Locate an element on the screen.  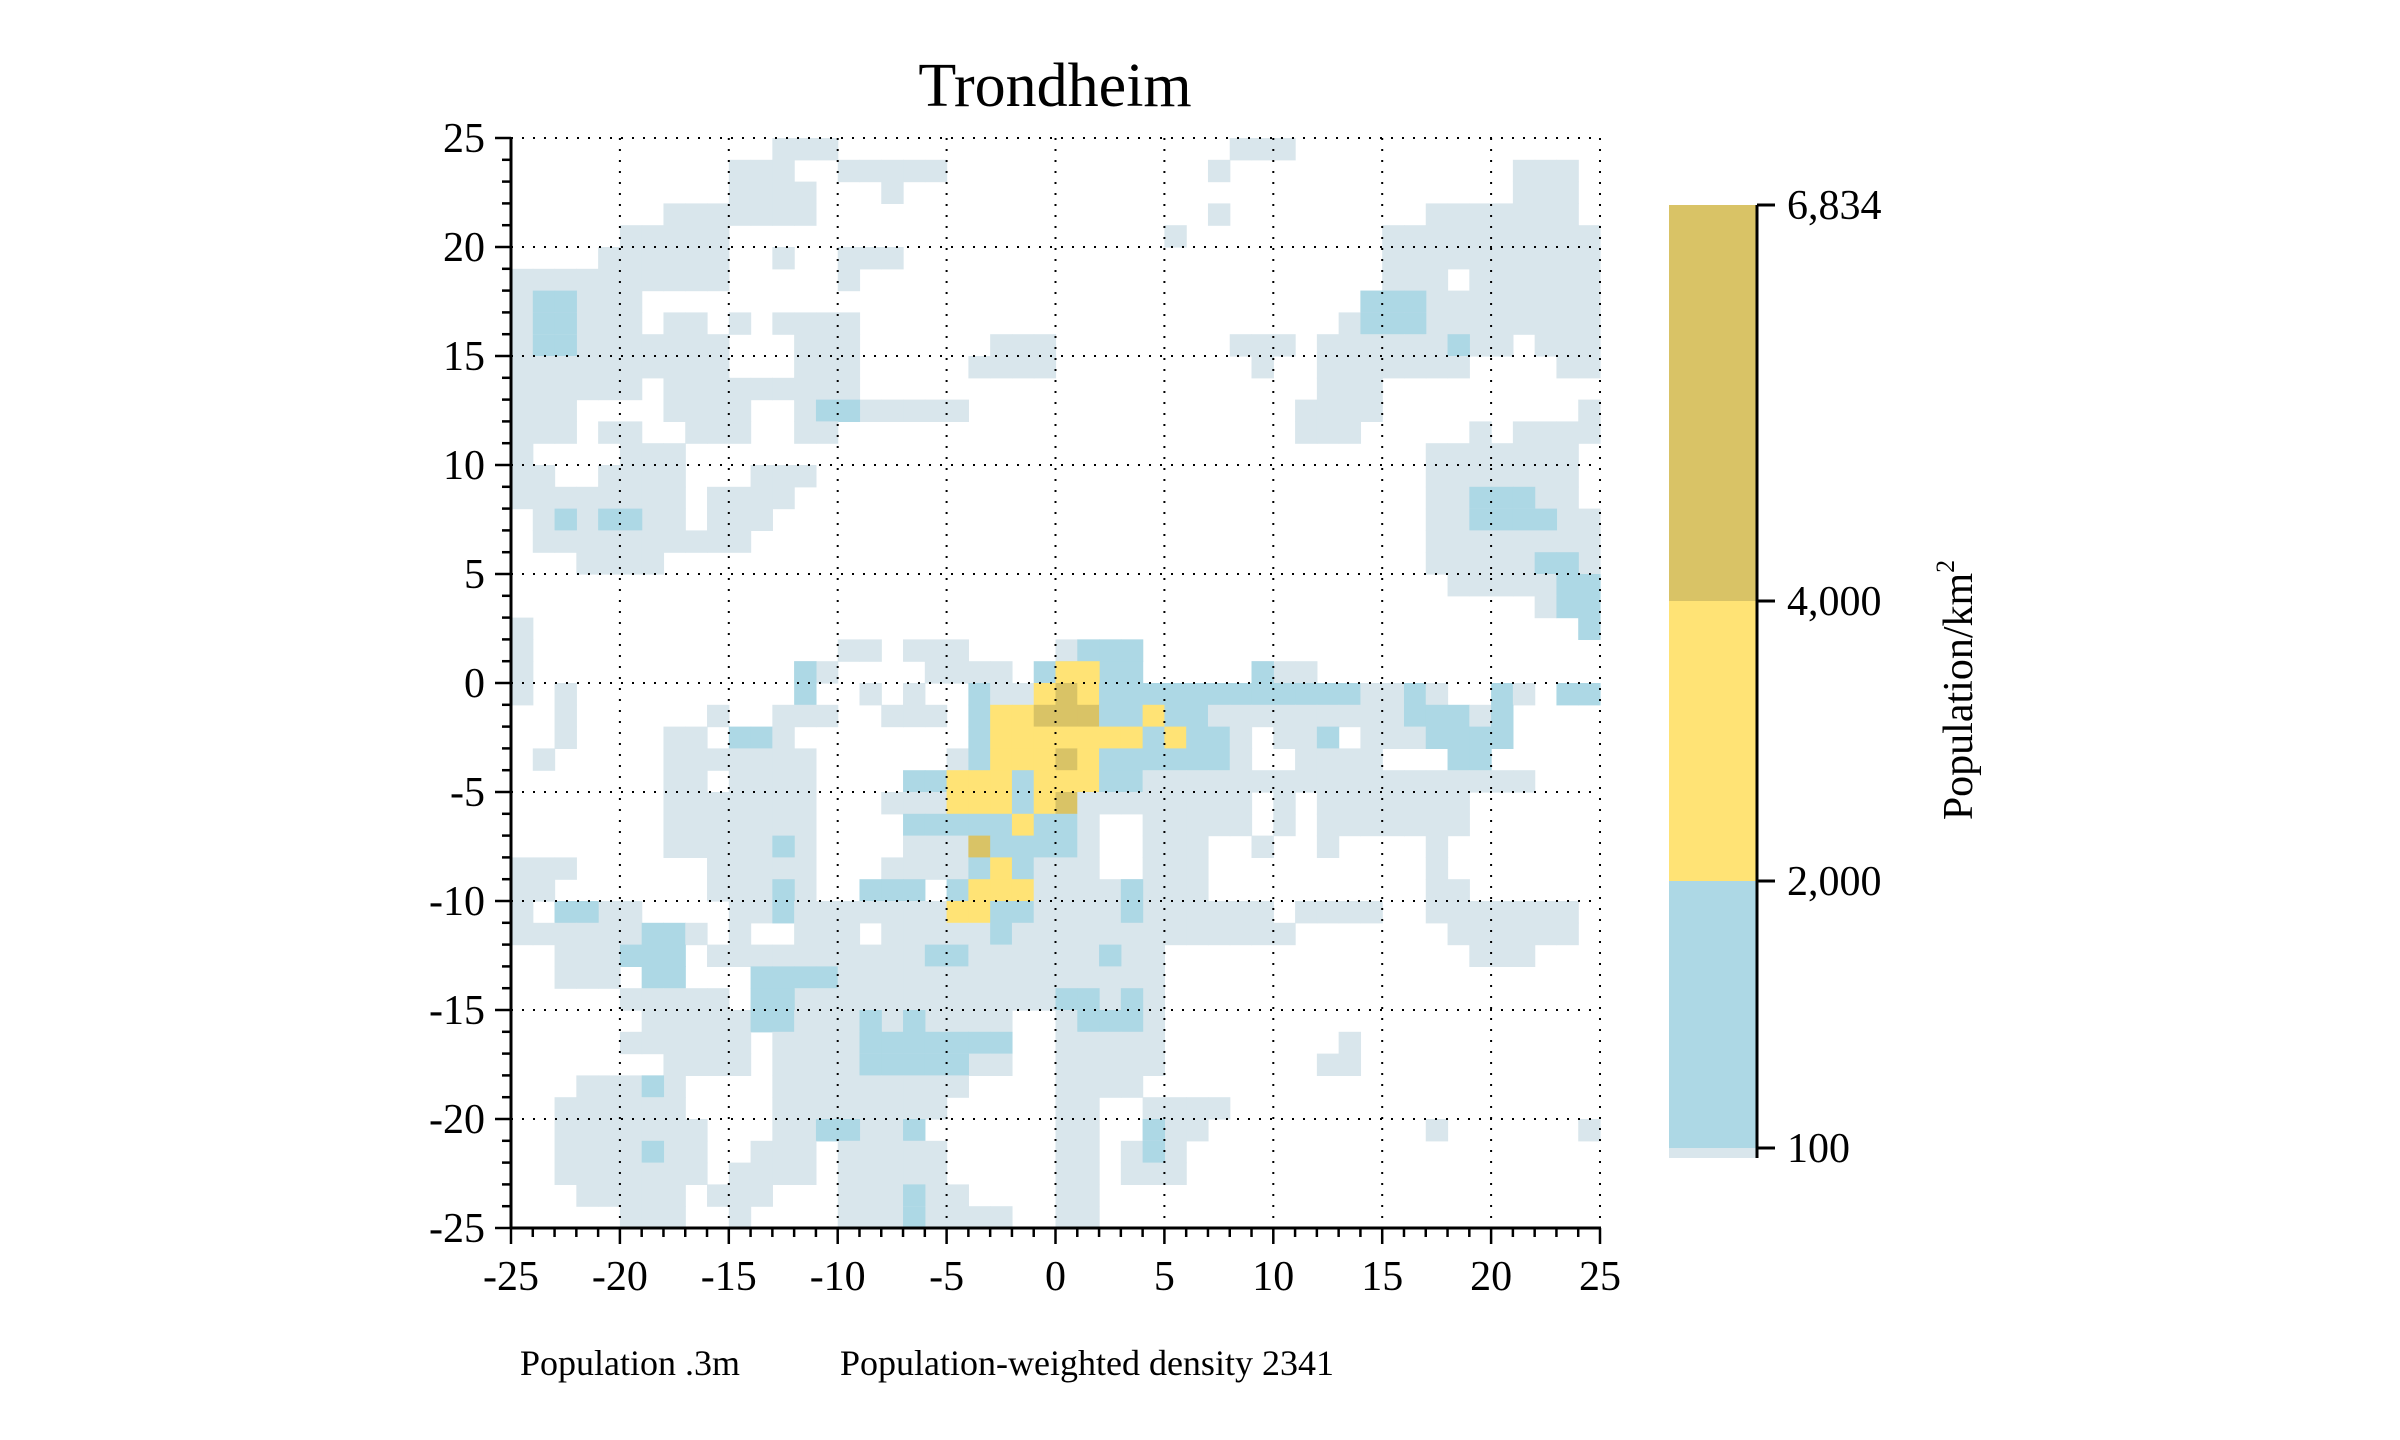
x-tick-label: -15 is located at coordinates (729, 1277).